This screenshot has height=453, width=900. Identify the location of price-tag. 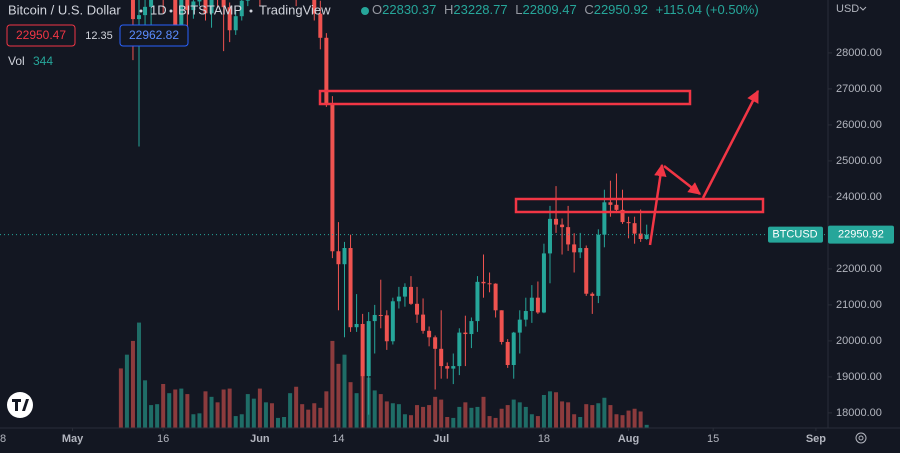
(861, 234).